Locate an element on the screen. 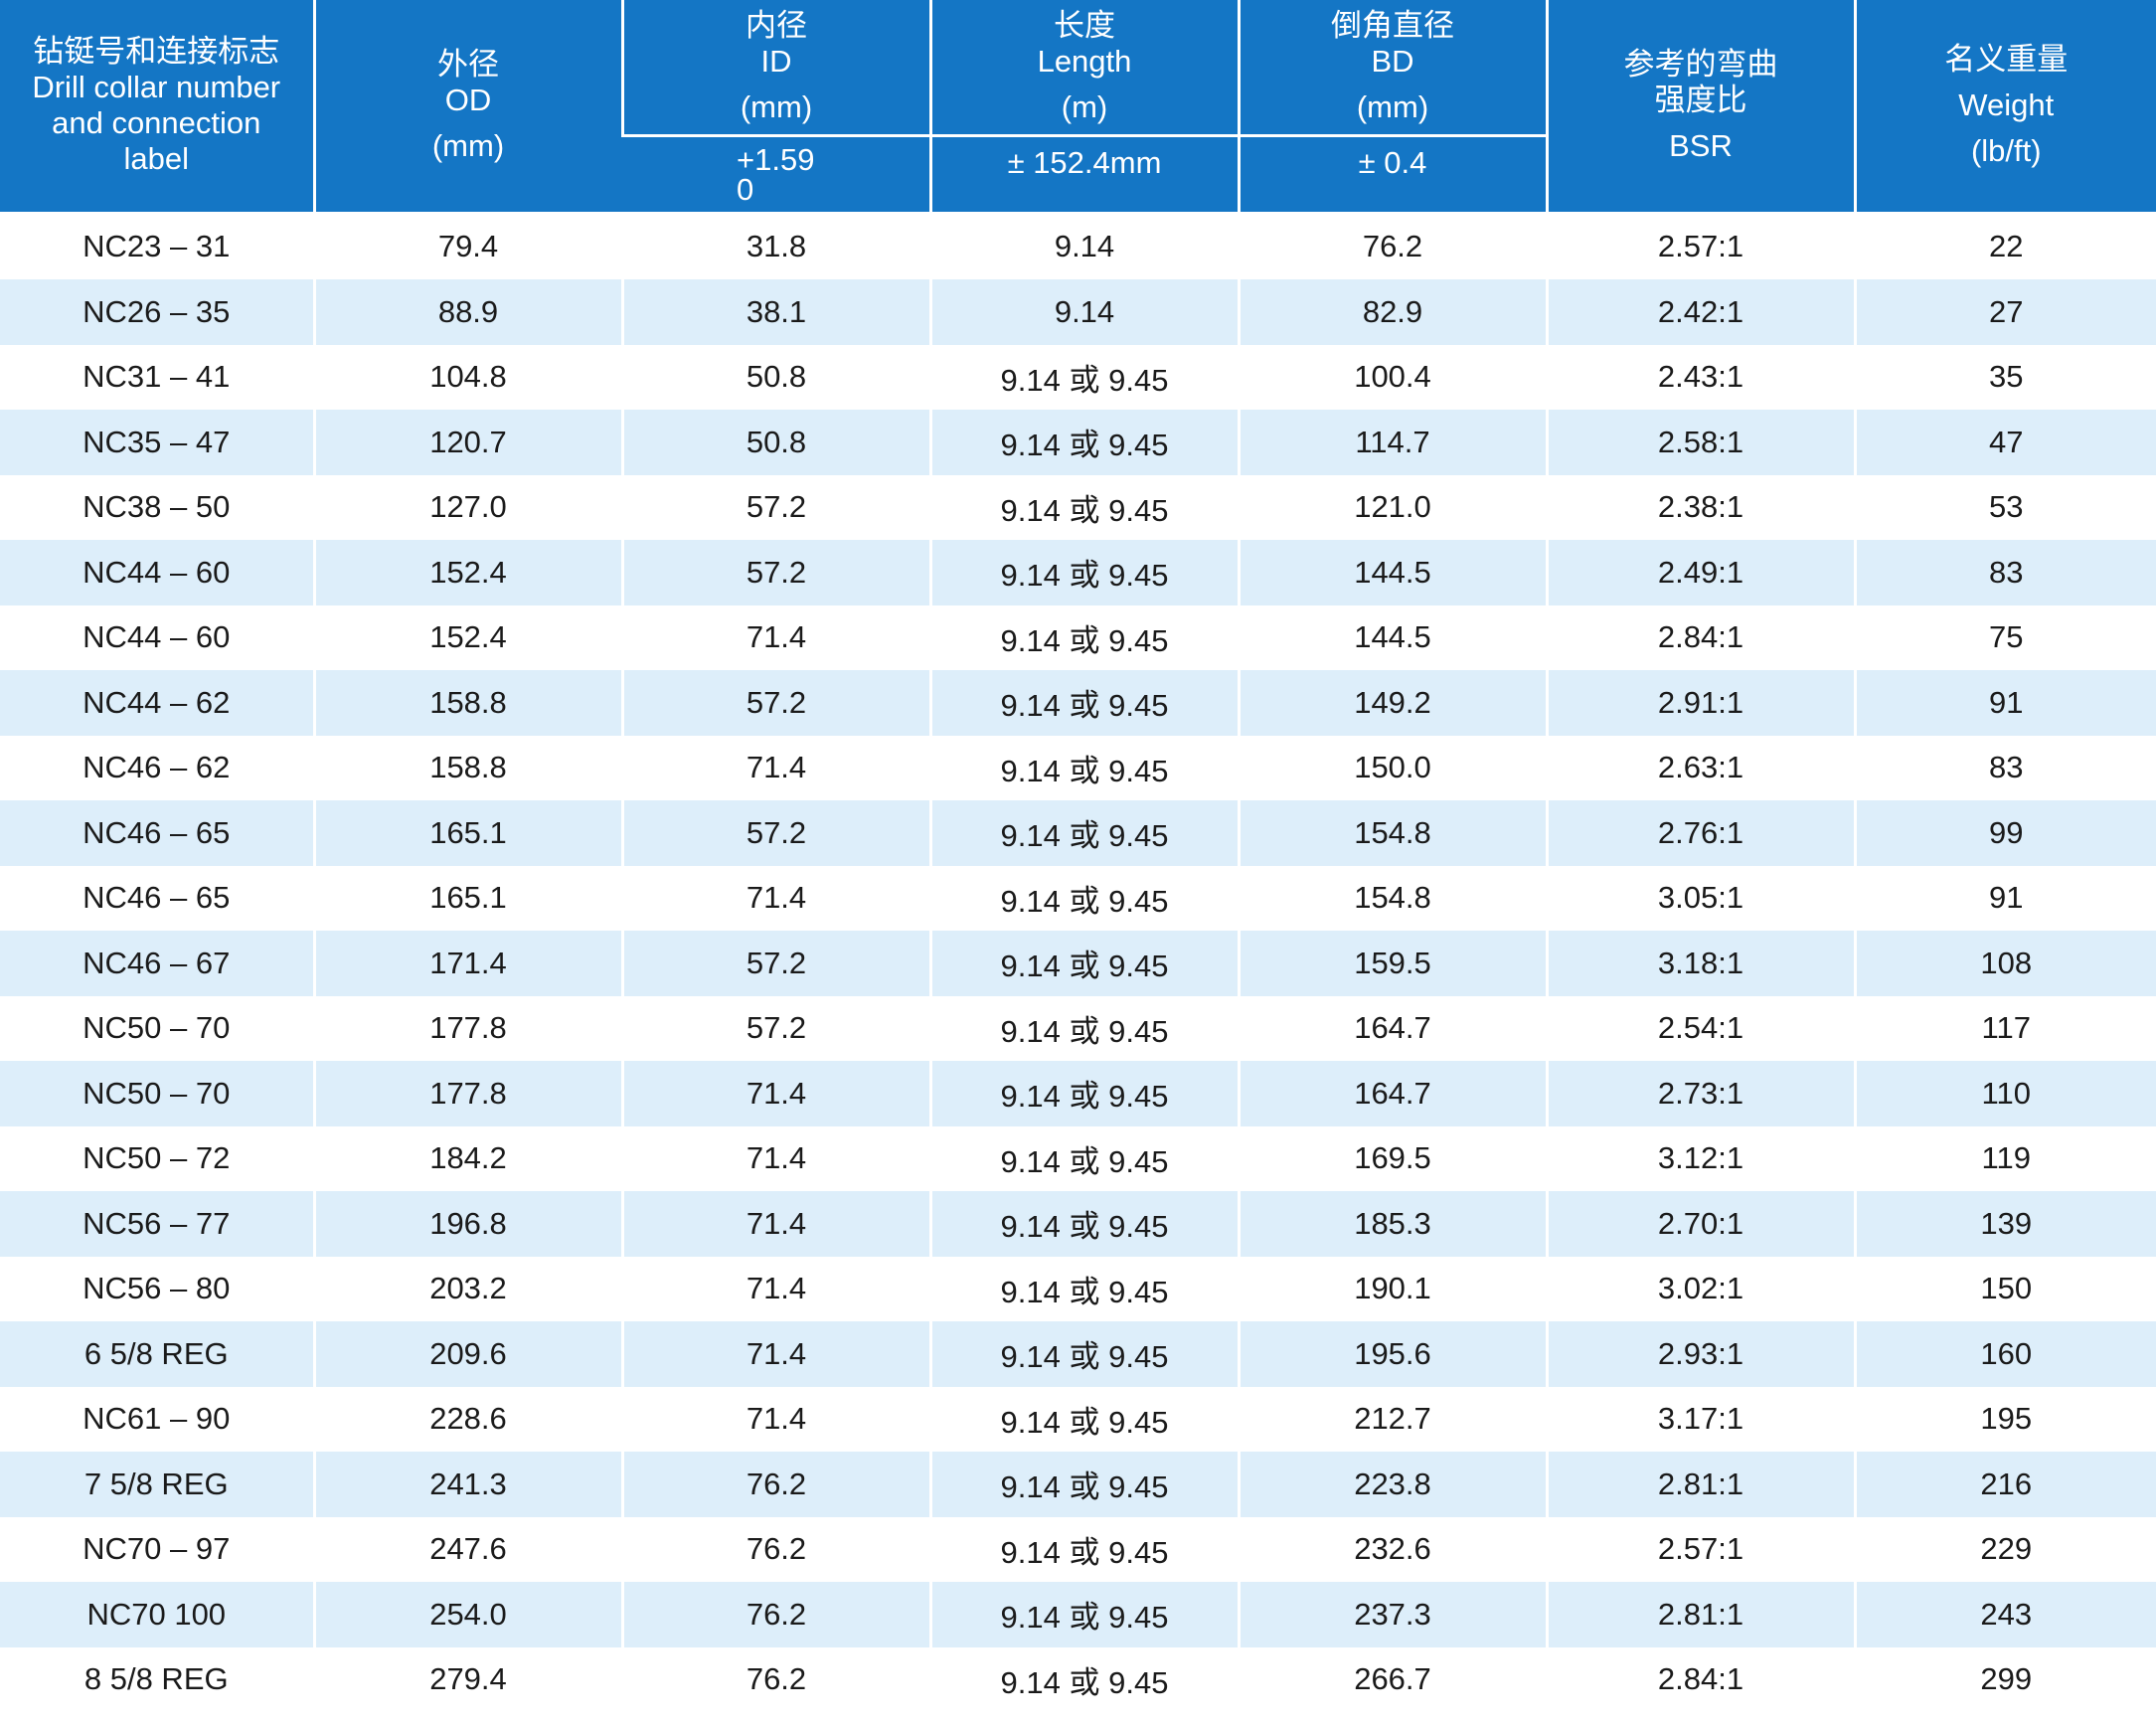 The height and width of the screenshot is (1727, 2156). connection-label-cell: NC61 – 90 is located at coordinates (157, 1419).